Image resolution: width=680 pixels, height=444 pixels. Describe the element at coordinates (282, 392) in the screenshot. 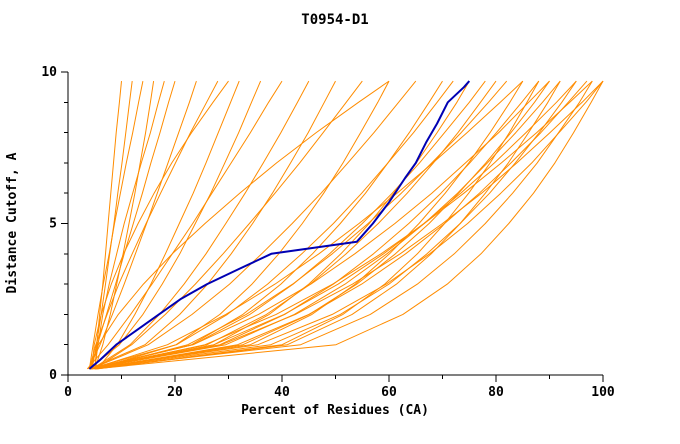

I see `x-tick-label: 40` at that location.